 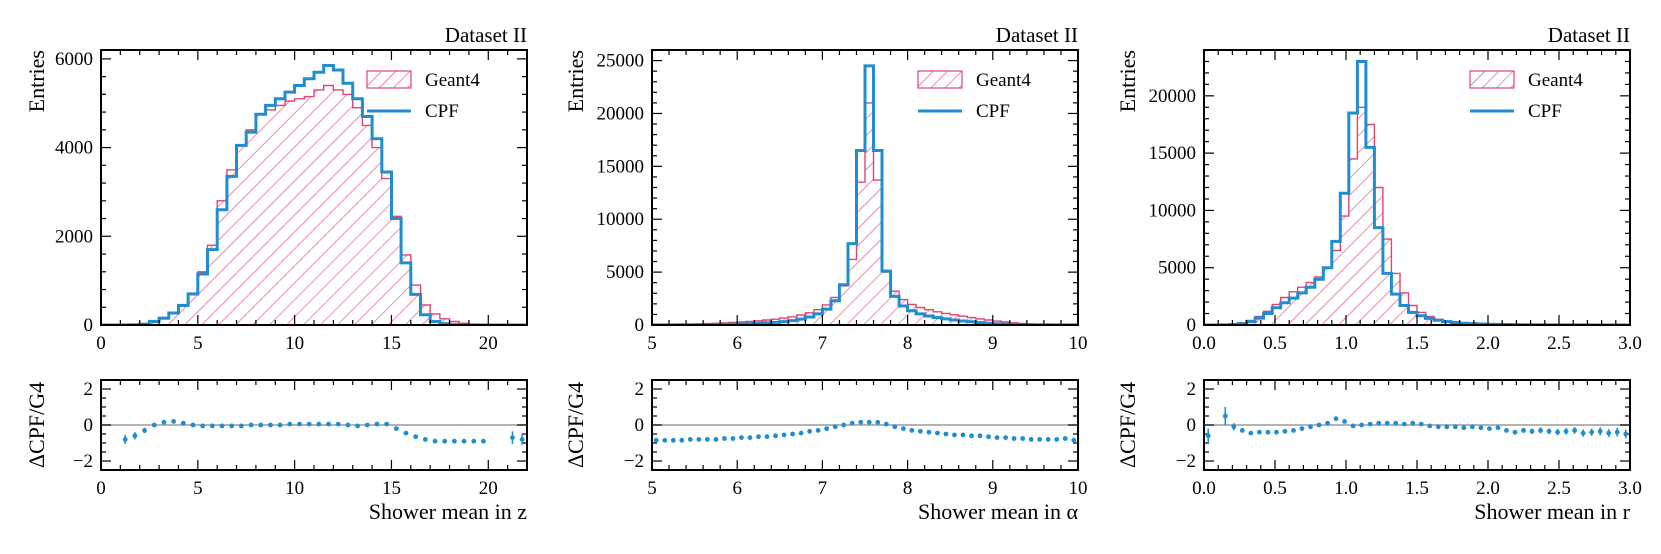 I want to click on ratio-x-tick-label: 20, so click(x=488, y=488).